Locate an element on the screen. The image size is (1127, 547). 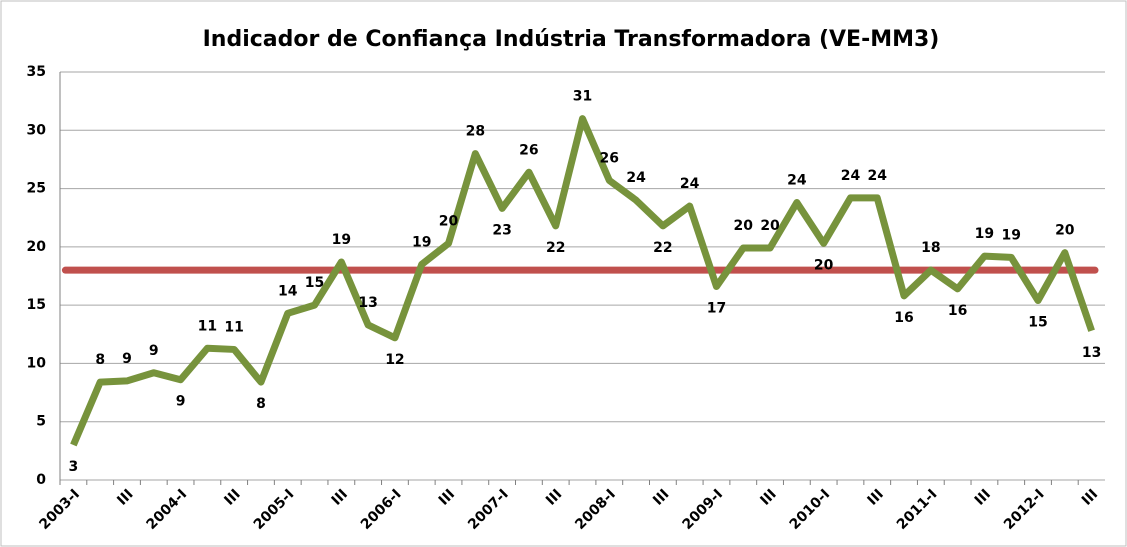
y-tick-label: 35 is located at coordinates (36, 72).